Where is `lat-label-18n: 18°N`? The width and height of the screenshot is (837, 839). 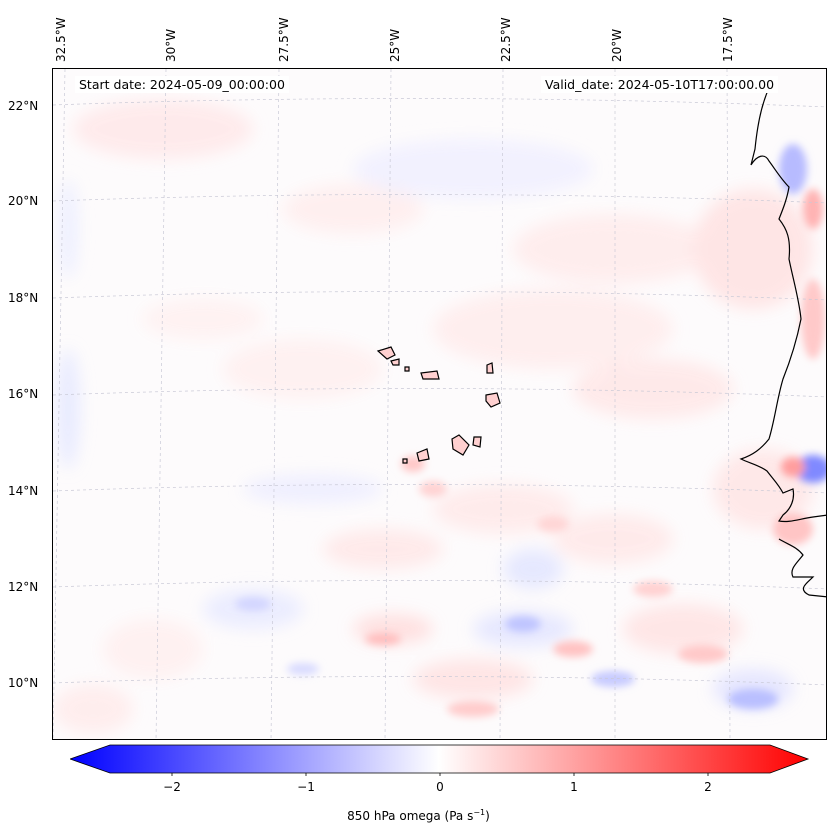 lat-label-18n: 18°N is located at coordinates (23, 298).